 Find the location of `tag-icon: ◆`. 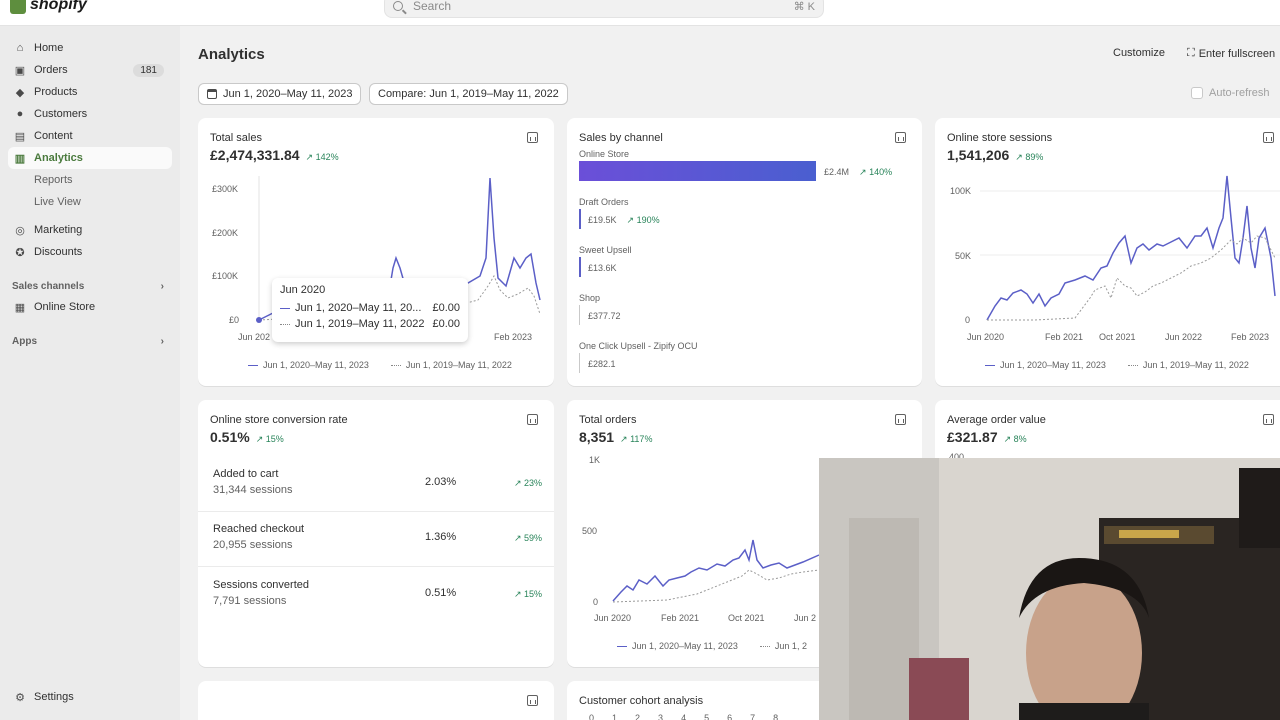

tag-icon: ◆ is located at coordinates (20, 92).